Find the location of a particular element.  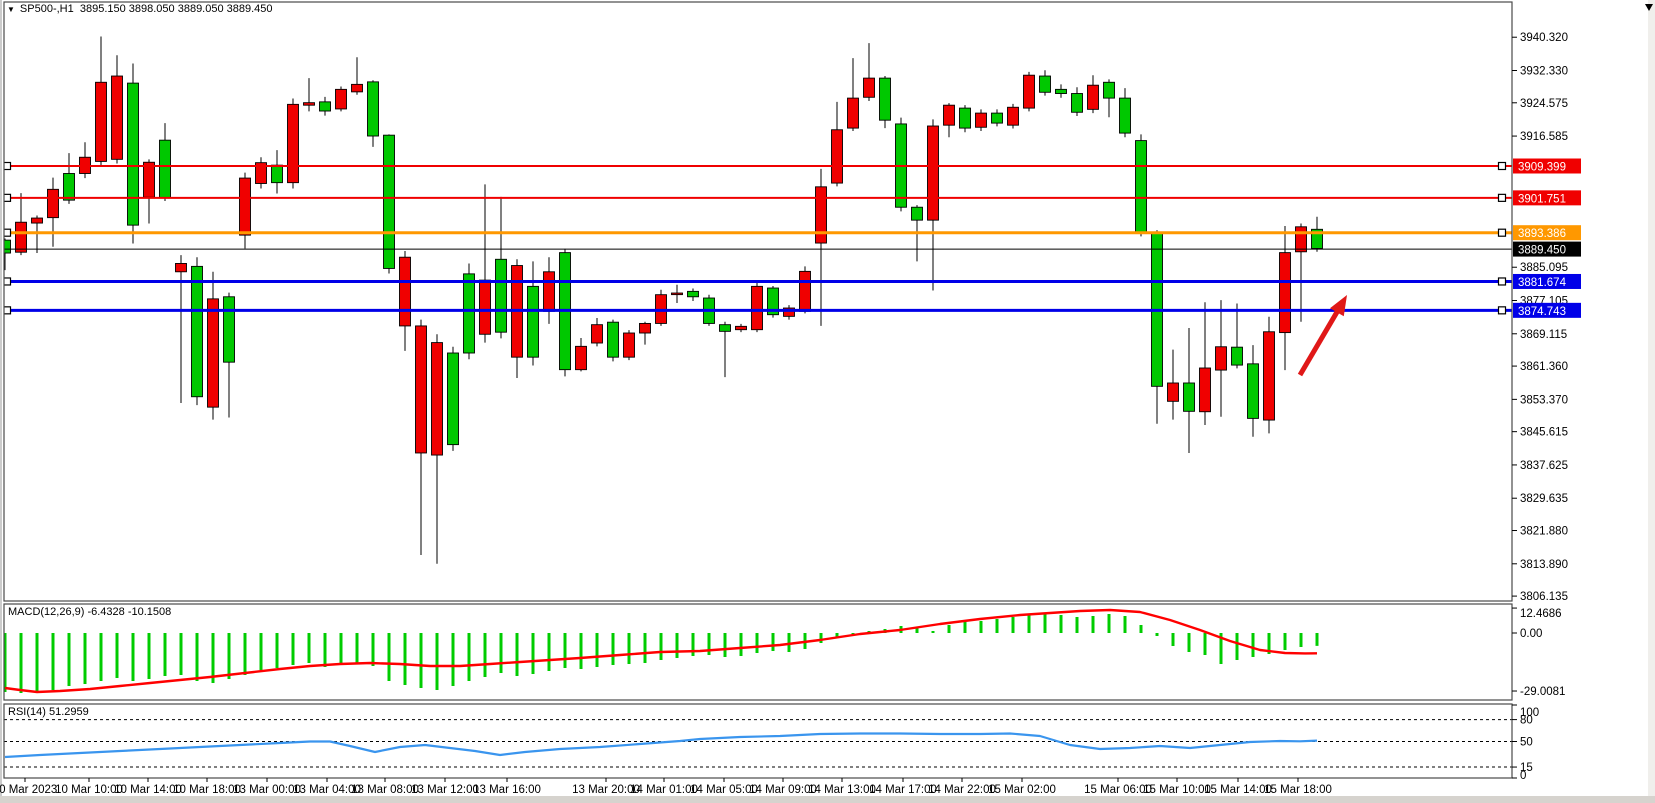

scroll-to-end-icon is located at coordinates (1649, 7).